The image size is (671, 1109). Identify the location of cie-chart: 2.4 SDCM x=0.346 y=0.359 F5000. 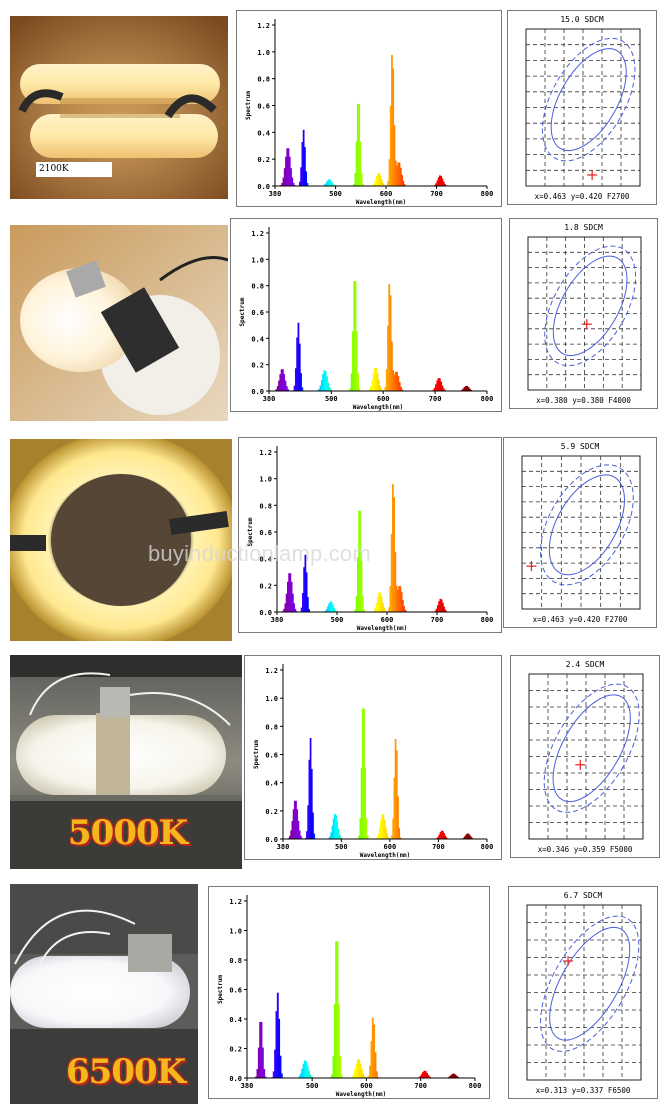
(586, 757).